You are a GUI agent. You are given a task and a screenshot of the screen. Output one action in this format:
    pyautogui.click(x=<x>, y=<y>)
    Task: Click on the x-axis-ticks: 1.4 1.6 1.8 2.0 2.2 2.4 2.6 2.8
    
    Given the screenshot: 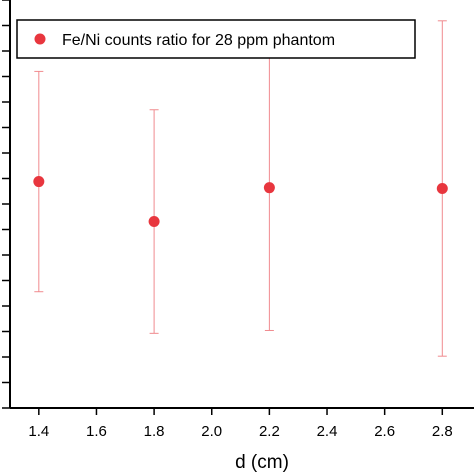 What is the action you would take?
    pyautogui.click(x=240, y=424)
    